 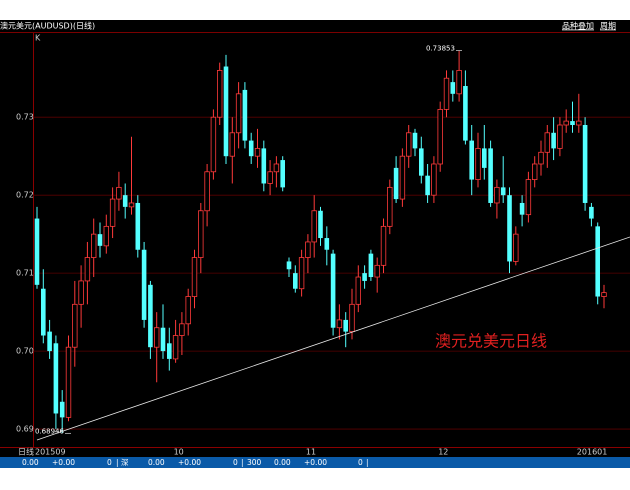 What do you see at coordinates (608, 26) in the screenshot?
I see `period-link: 周期` at bounding box center [608, 26].